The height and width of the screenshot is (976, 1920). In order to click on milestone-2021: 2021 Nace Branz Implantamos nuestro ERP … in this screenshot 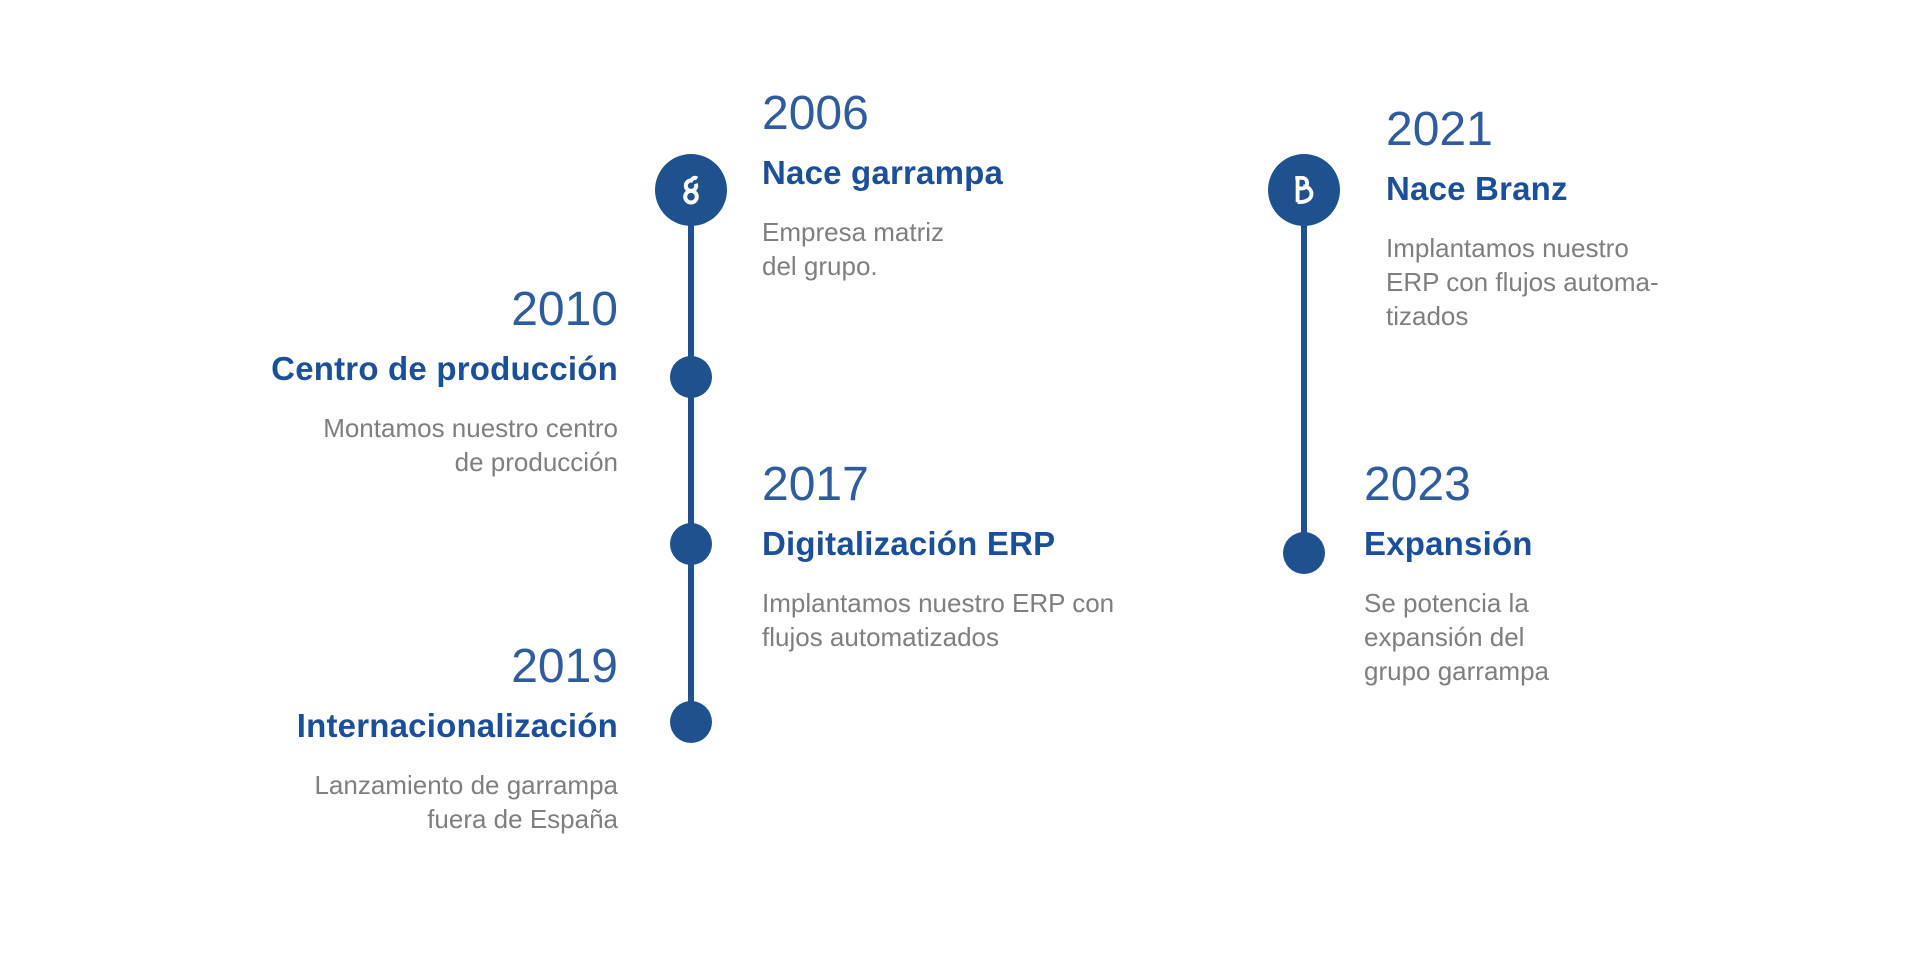, I will do `click(1576, 218)`.